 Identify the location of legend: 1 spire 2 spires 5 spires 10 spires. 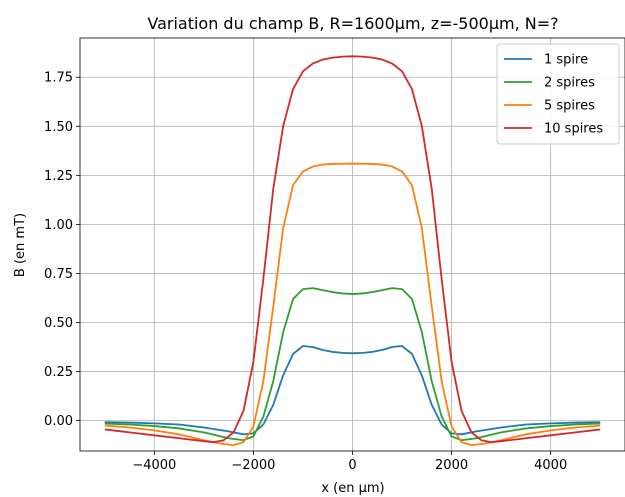
(558, 94).